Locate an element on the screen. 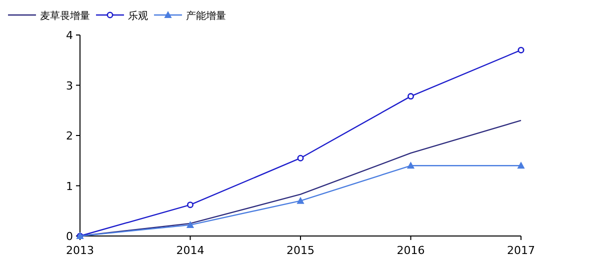 The height and width of the screenshot is (269, 599). legend-label: 乐观 is located at coordinates (138, 16).